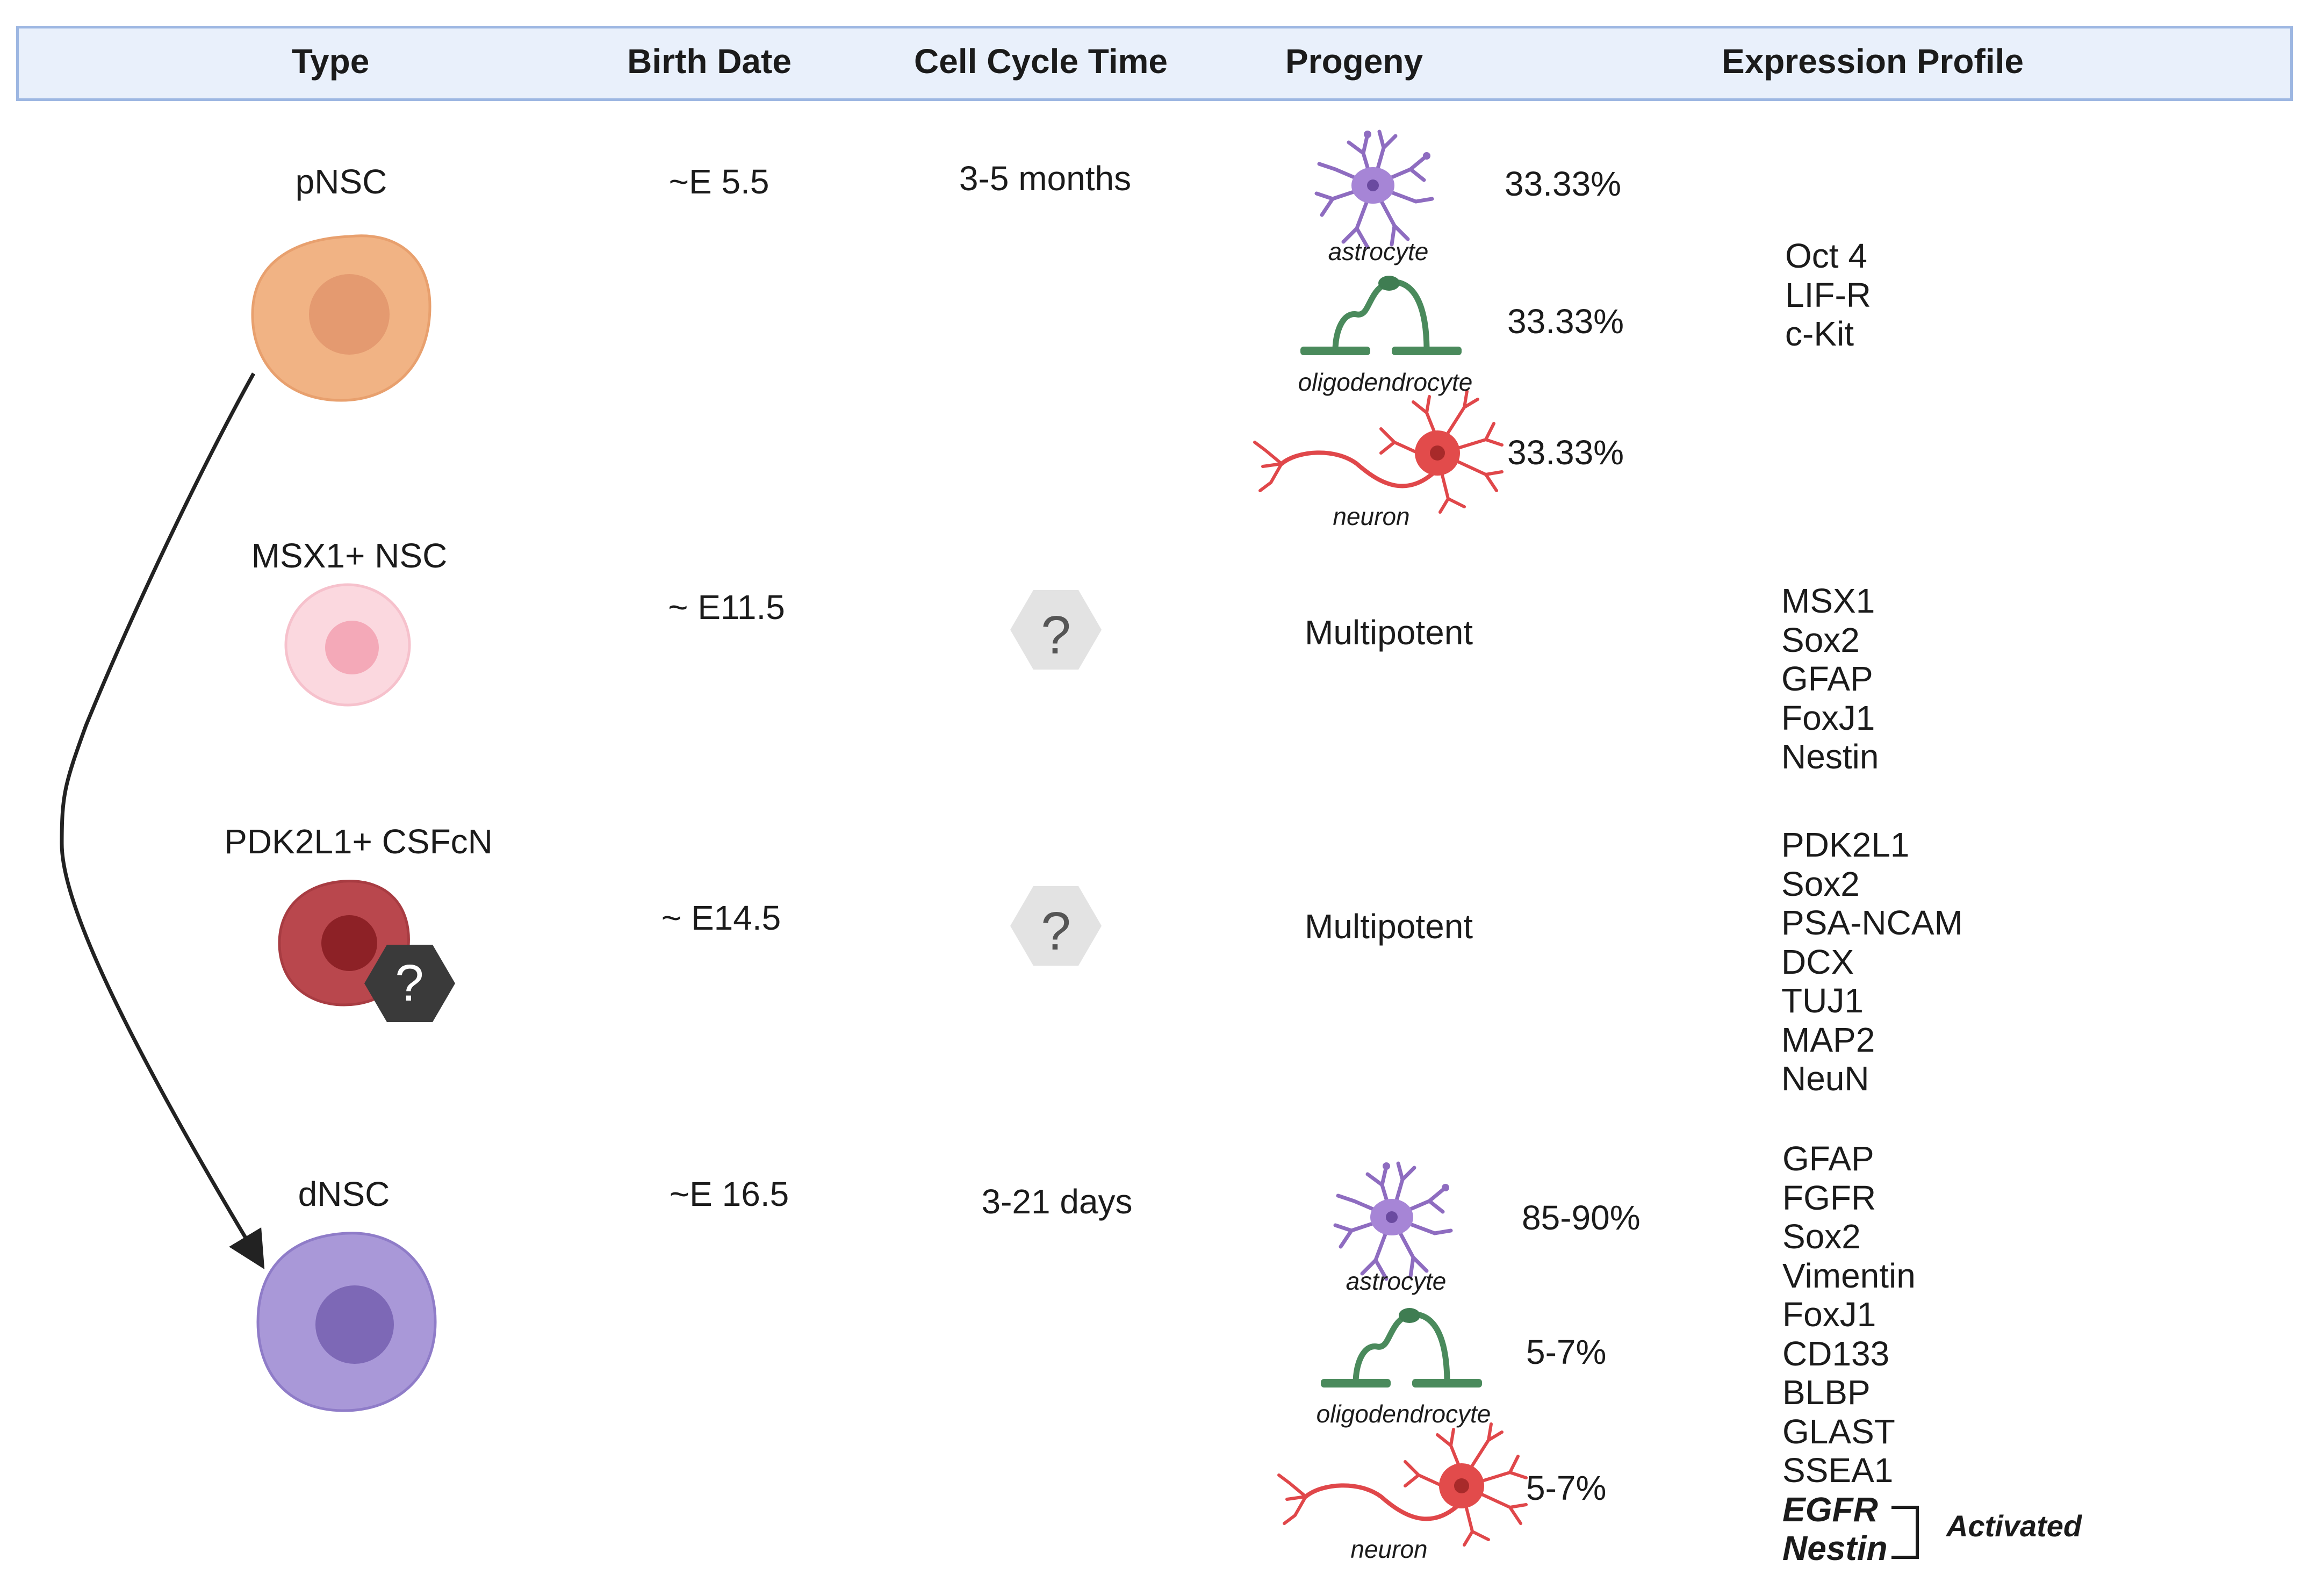  What do you see at coordinates (1830, 1509) in the screenshot?
I see `expression-marker-activated: EGFR` at bounding box center [1830, 1509].